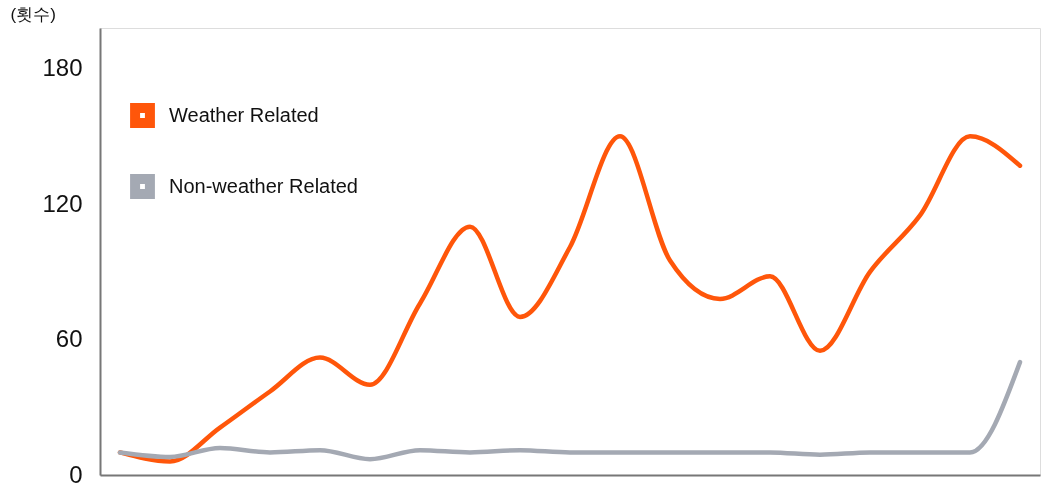 The image size is (1044, 485). What do you see at coordinates (62, 203) in the screenshot?
I see `y-tick-label: 120` at bounding box center [62, 203].